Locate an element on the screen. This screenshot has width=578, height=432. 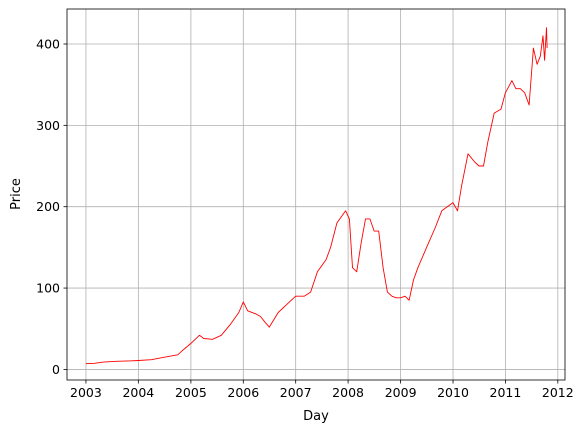
y-tick-label: 300 is located at coordinates (48, 125).